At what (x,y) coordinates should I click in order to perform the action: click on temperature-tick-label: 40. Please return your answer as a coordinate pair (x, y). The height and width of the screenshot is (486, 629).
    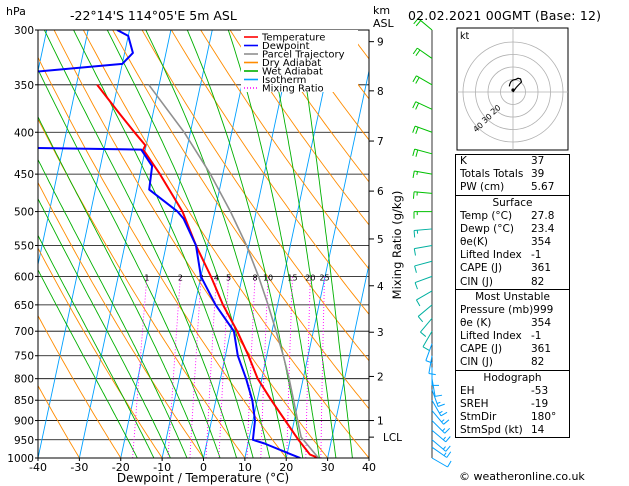
    Looking at the image, I should click on (369, 467).